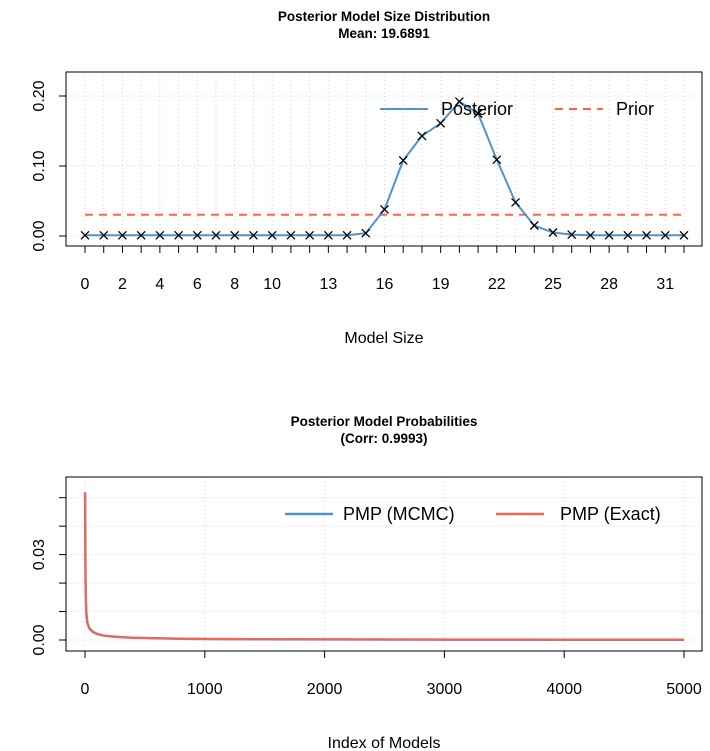 The width and height of the screenshot is (710, 751). I want to click on chart2-x-tick-label: 0, so click(85, 689).